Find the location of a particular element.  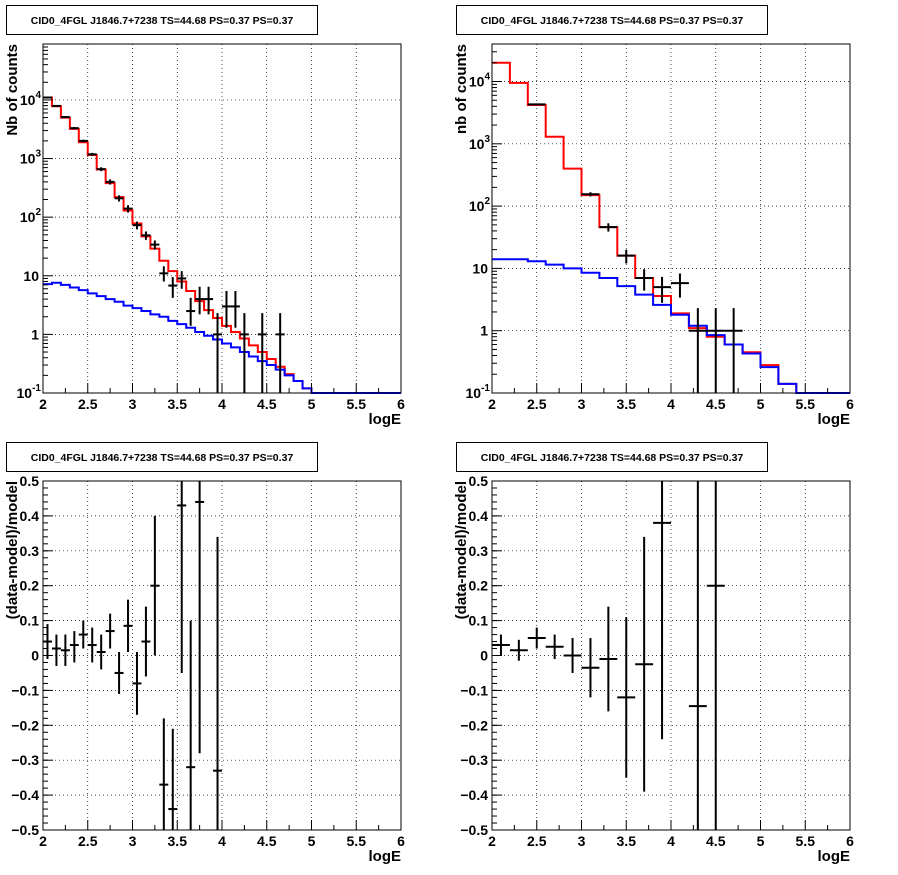

y-tick-label: −0.4 is located at coordinates (25, 795).